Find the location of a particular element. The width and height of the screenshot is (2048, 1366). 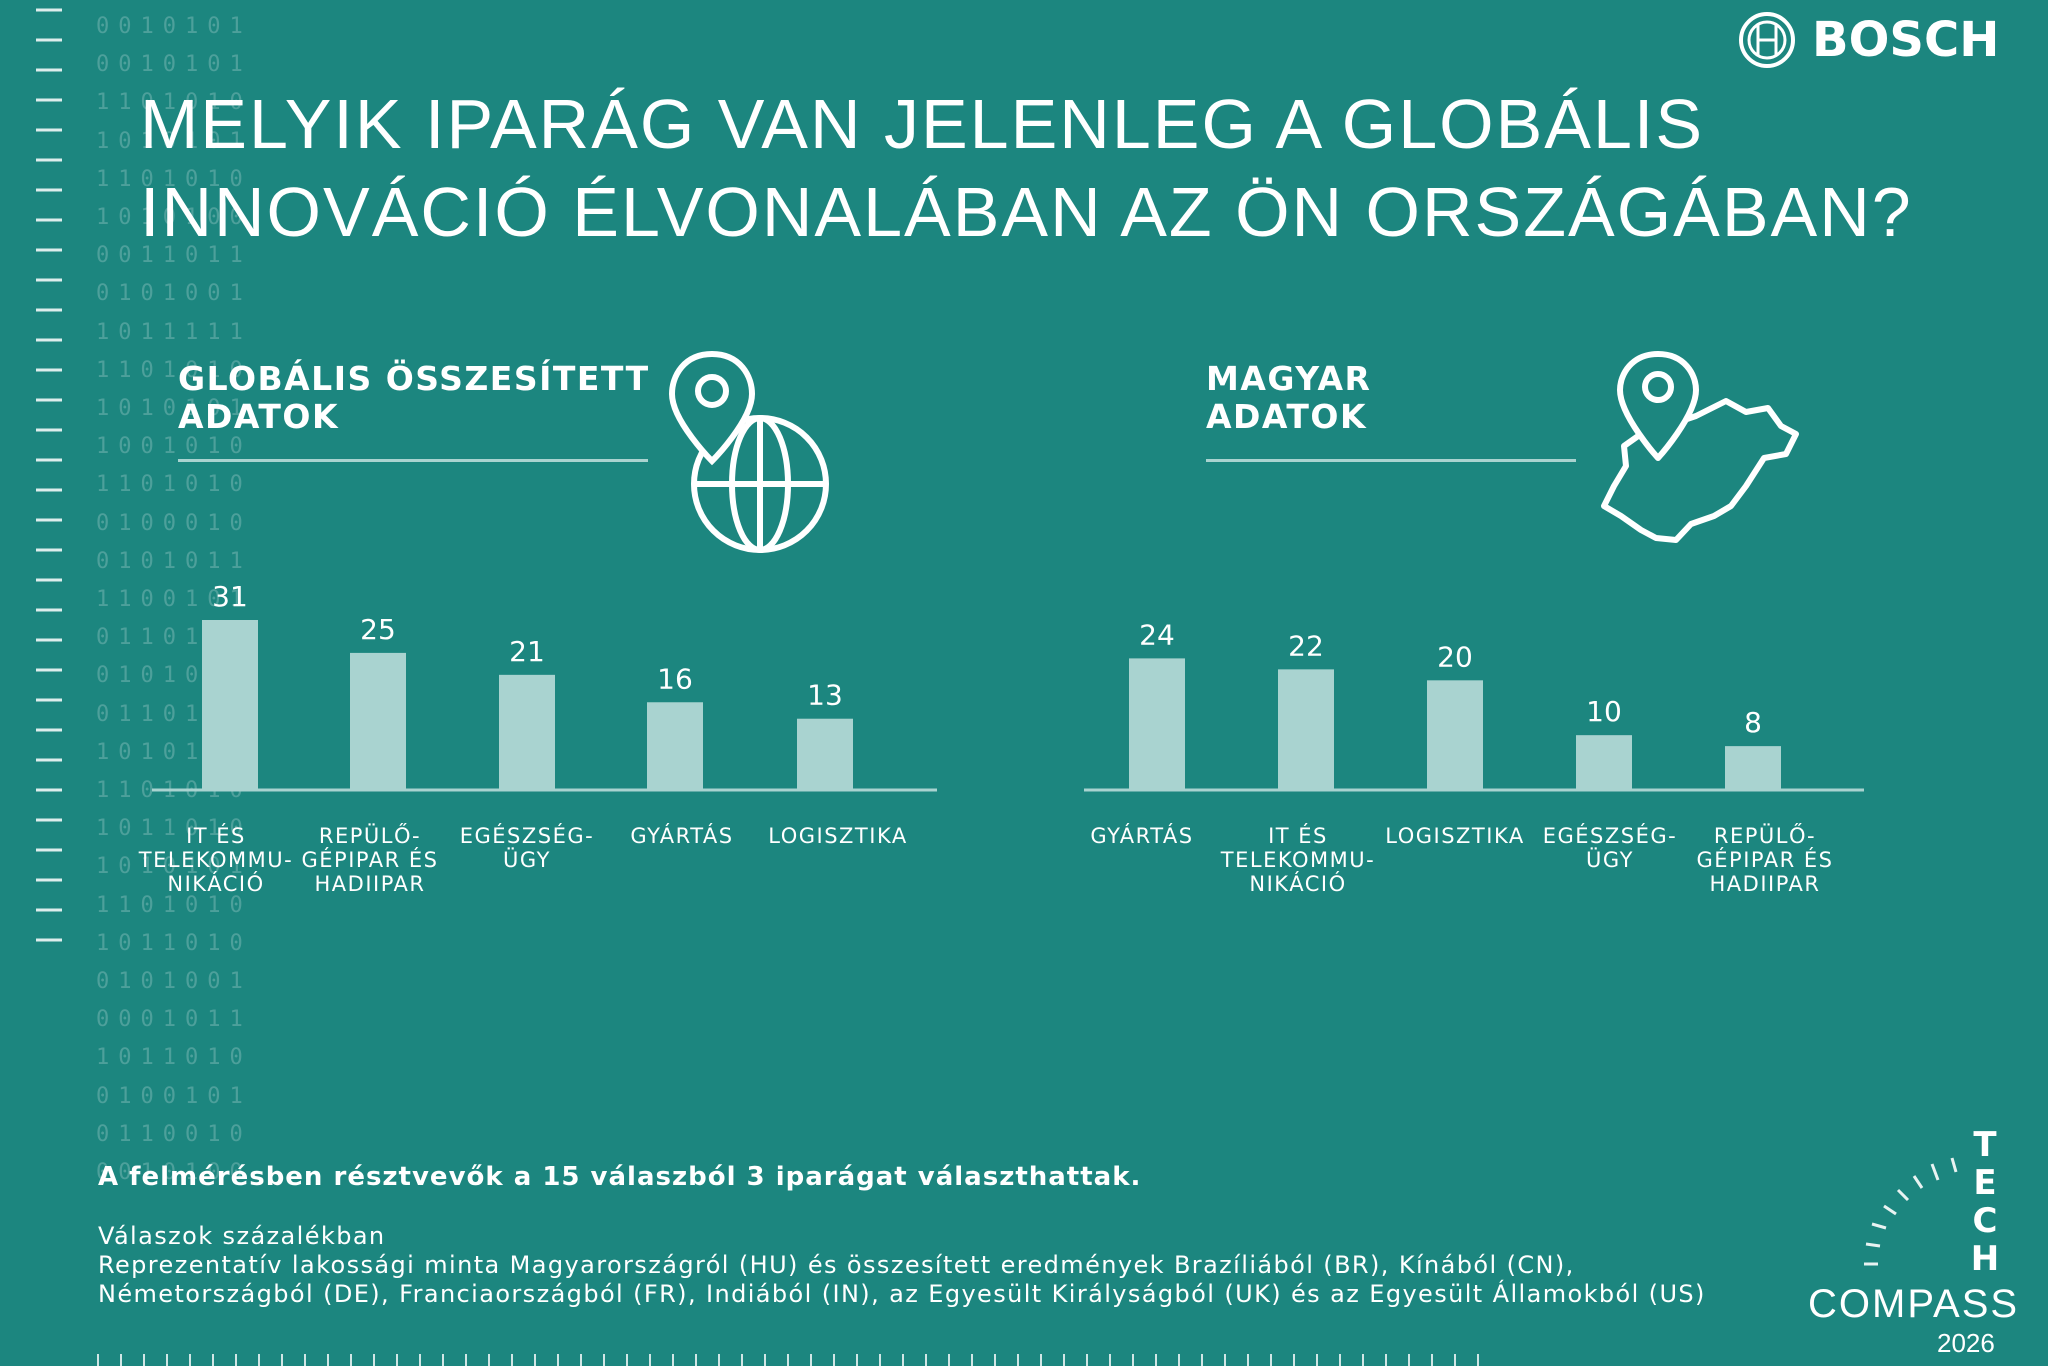

tech-letter-t: T is located at coordinates (1985, 1145).